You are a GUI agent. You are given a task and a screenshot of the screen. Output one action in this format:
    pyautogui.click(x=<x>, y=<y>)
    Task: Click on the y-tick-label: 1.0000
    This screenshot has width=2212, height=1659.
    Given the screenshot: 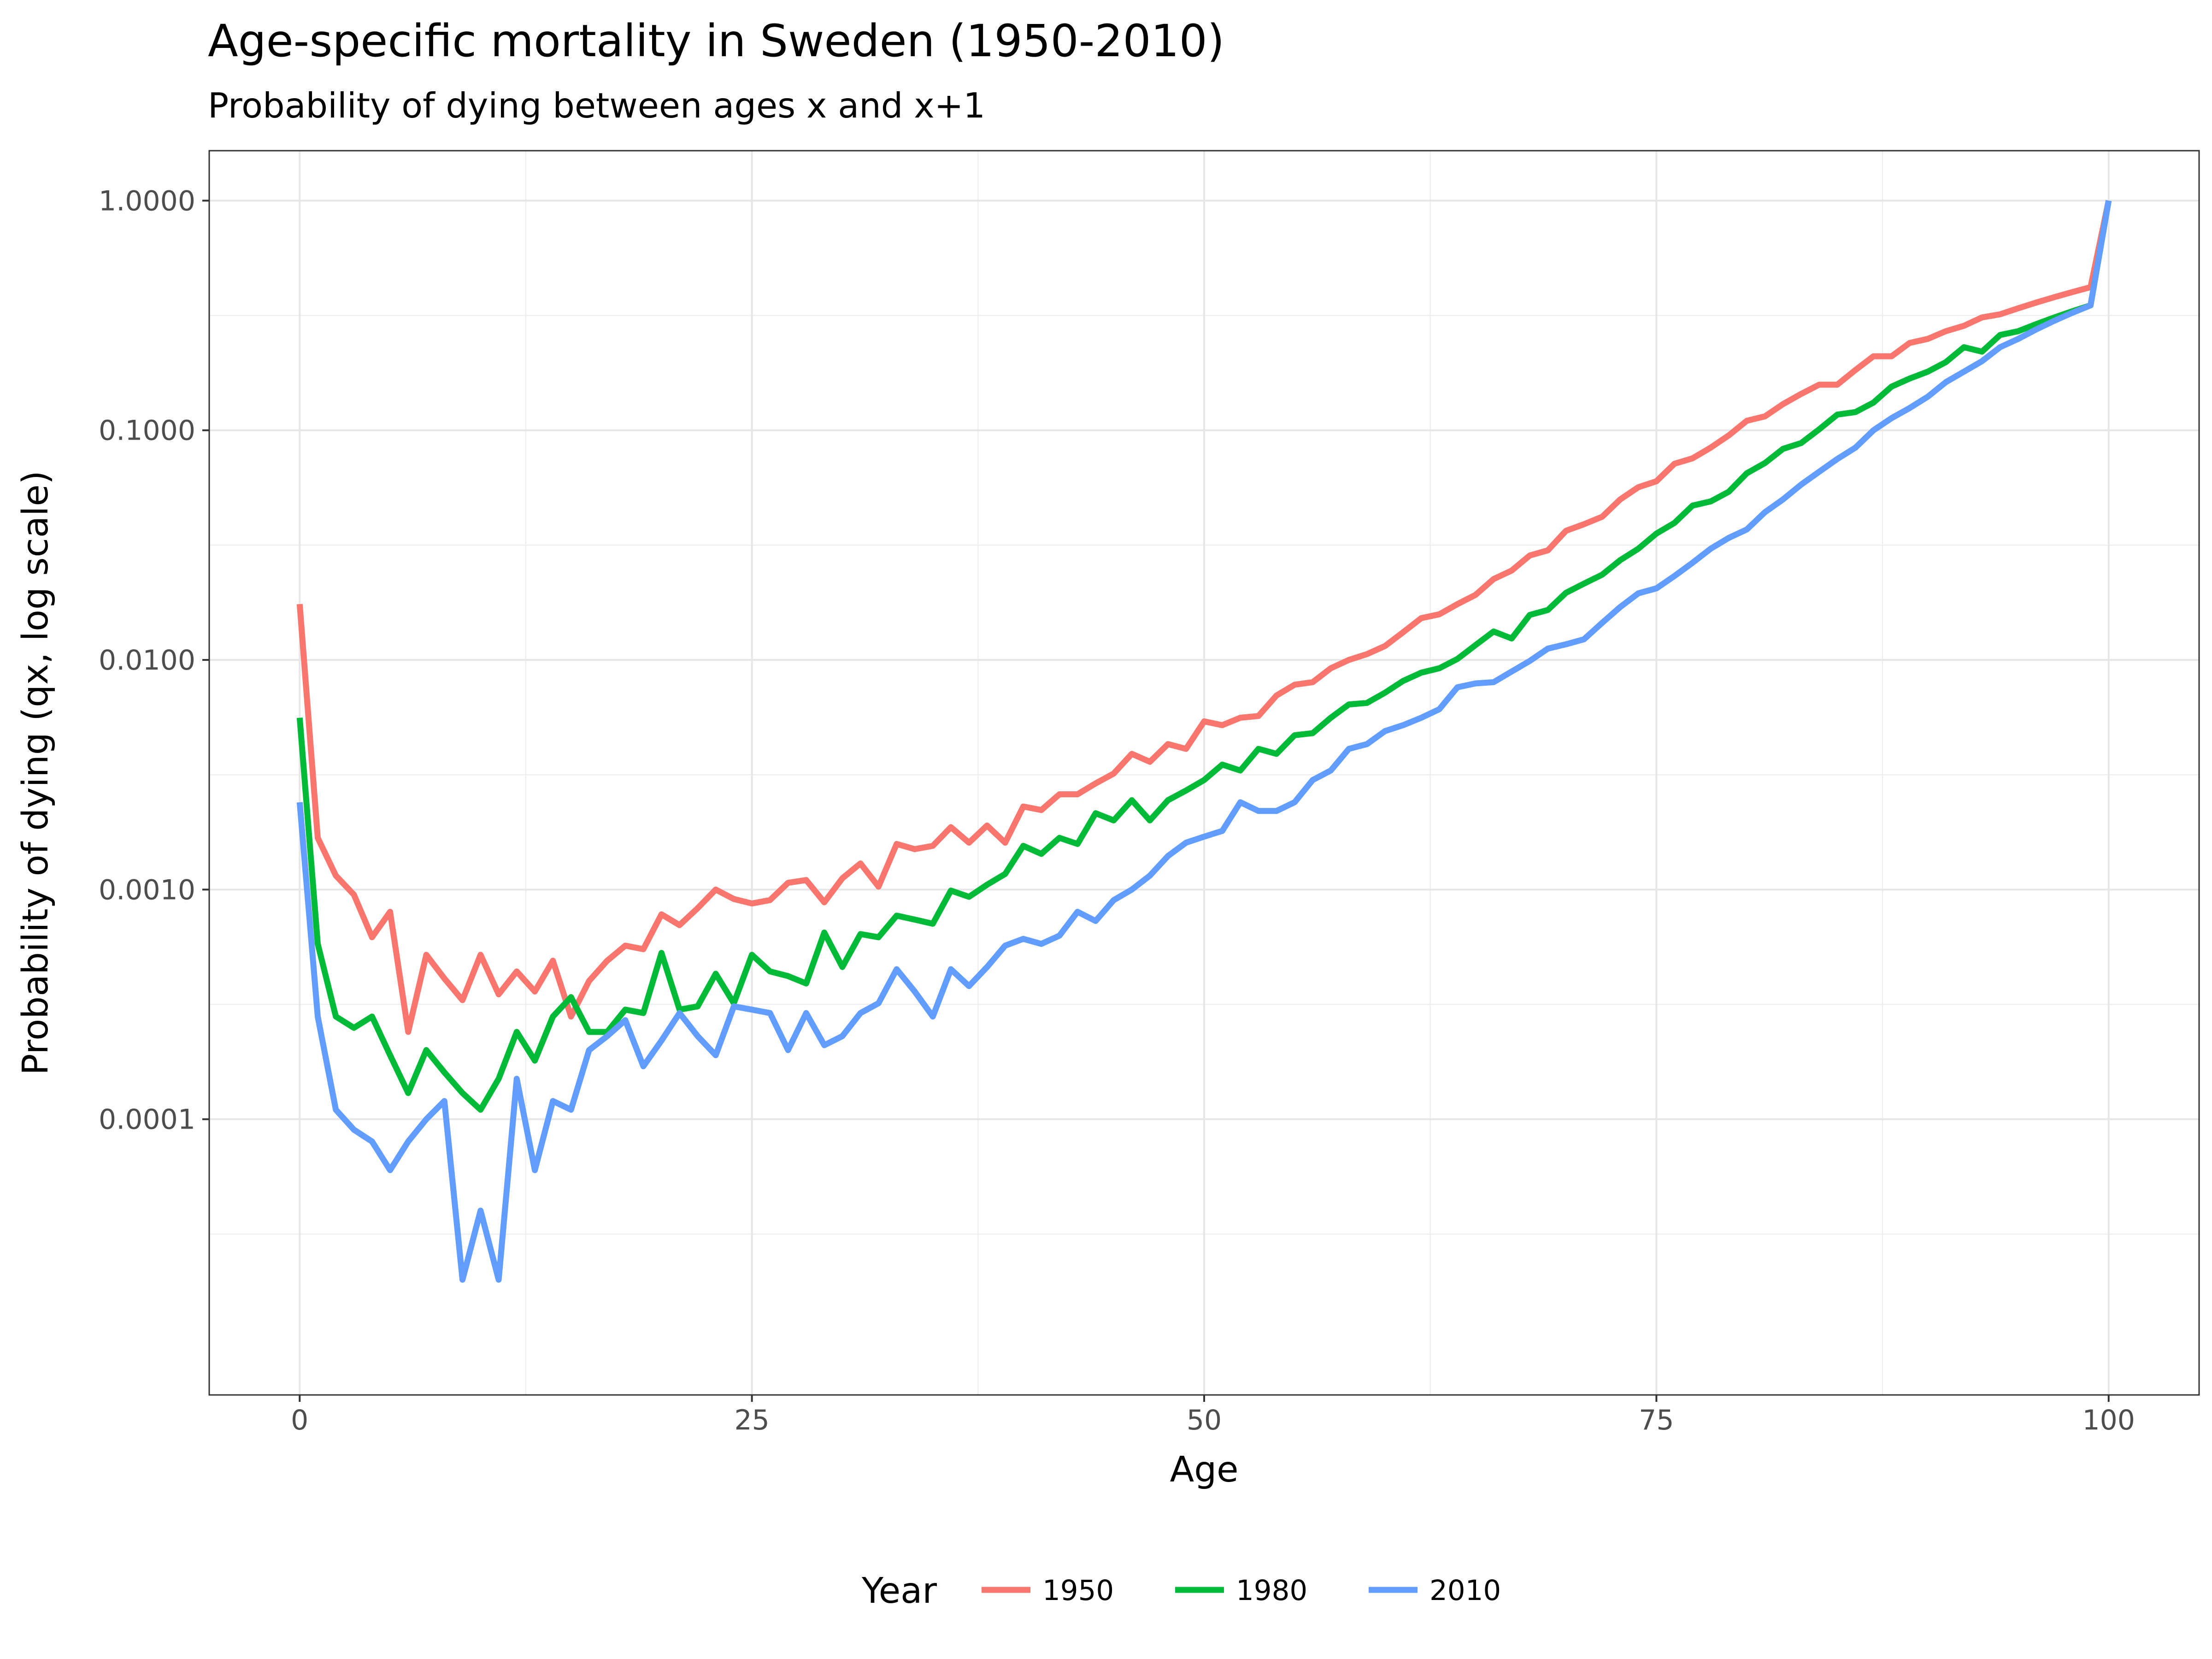 What is the action you would take?
    pyautogui.click(x=147, y=201)
    